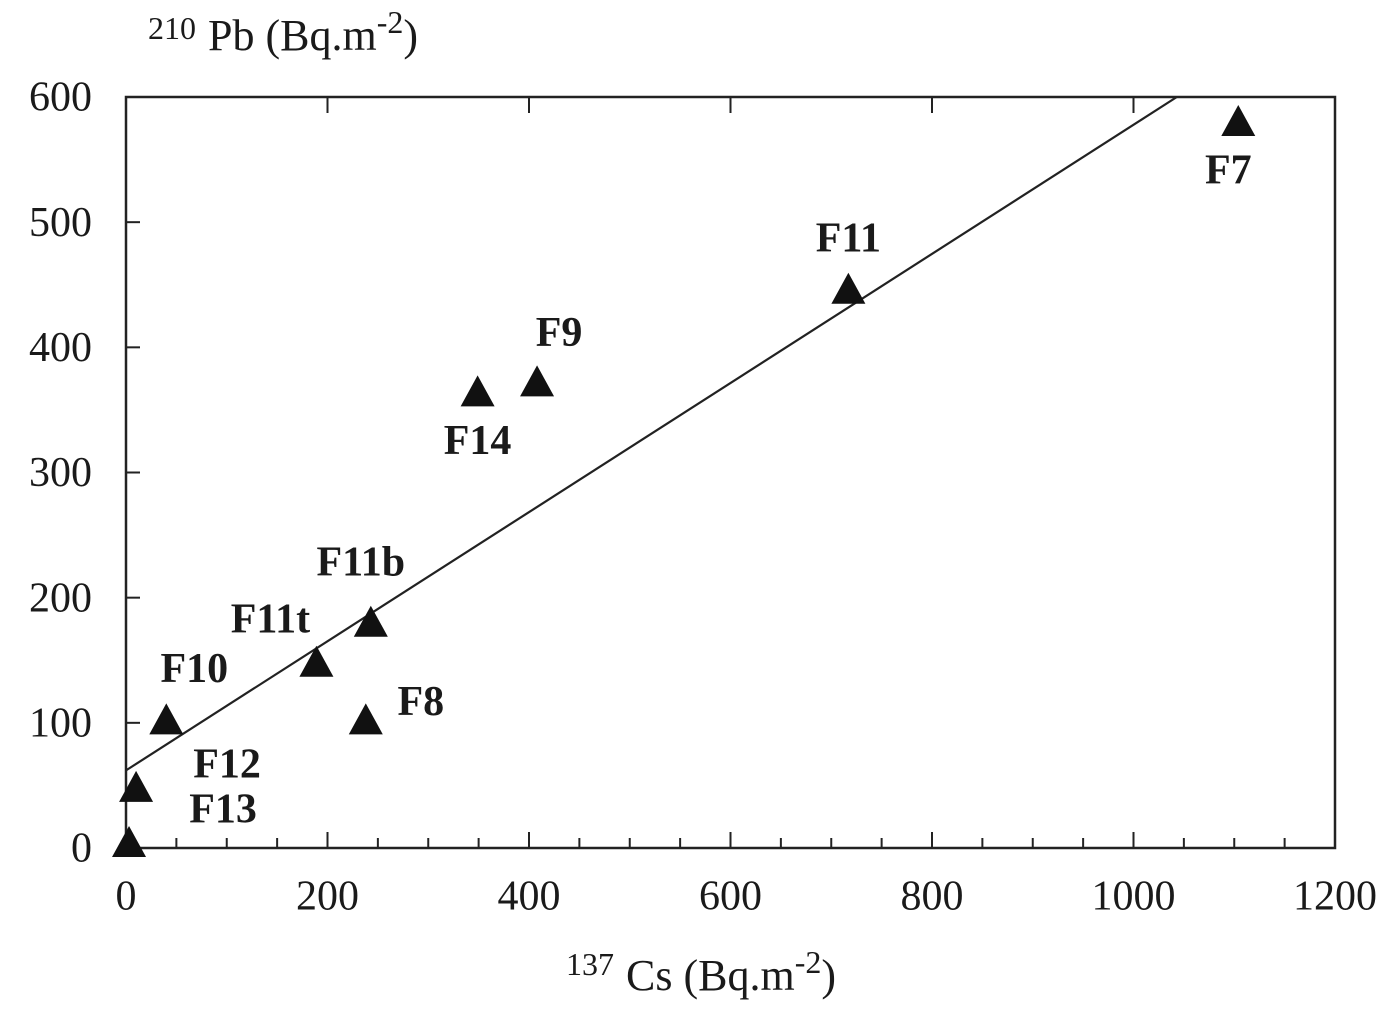  What do you see at coordinates (60, 598) in the screenshot?
I see `y-tick-label: 200` at bounding box center [60, 598].